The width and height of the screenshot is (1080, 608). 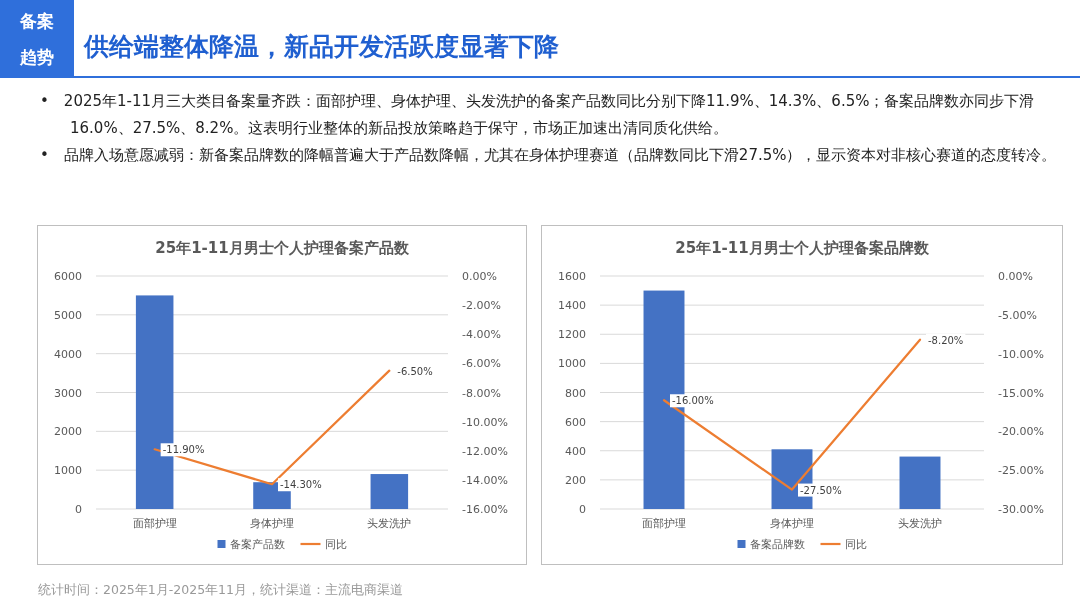 What do you see at coordinates (821, 490) in the screenshot?
I see `data-label: -27.50%` at bounding box center [821, 490].